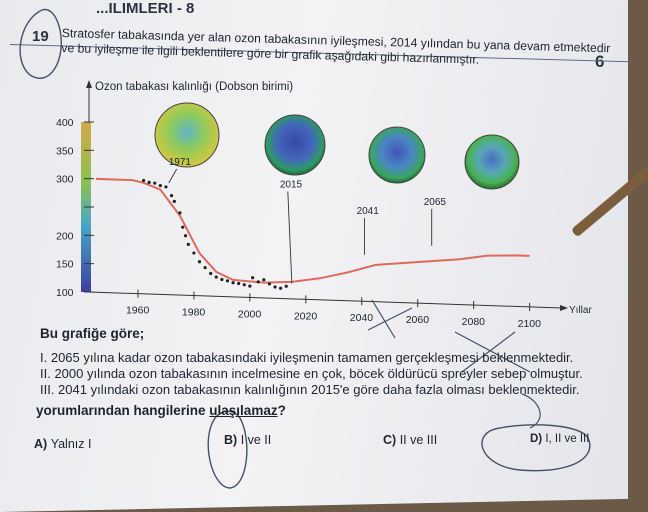 The image size is (648, 512). I want to click on globe-1971-image, so click(187, 135).